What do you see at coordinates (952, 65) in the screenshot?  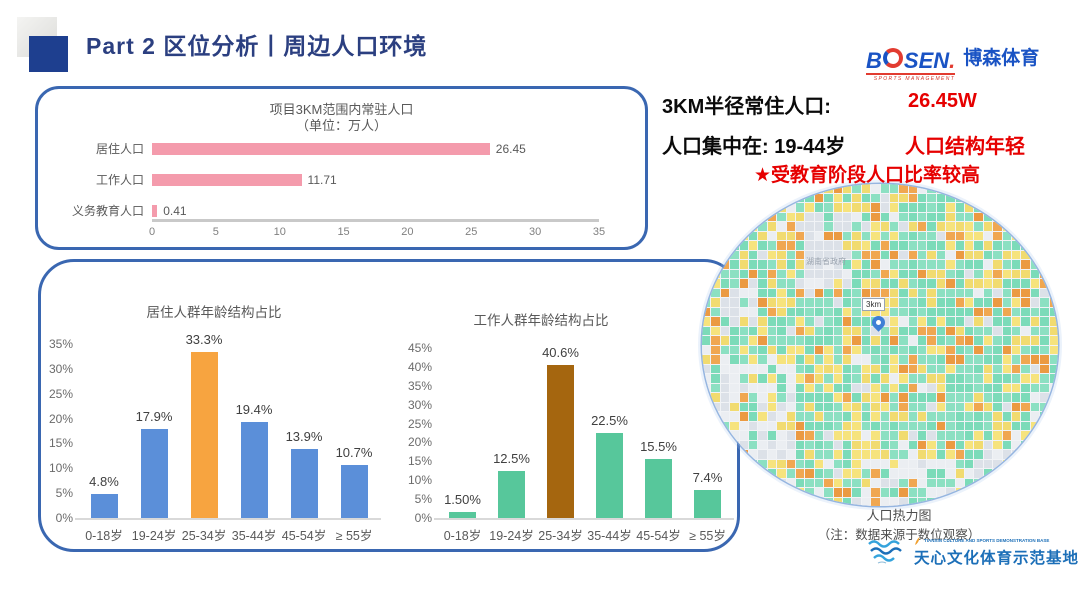 I see `bosen-logo: B SEN. SPORTS MANAGEMENT 博森体育` at bounding box center [952, 65].